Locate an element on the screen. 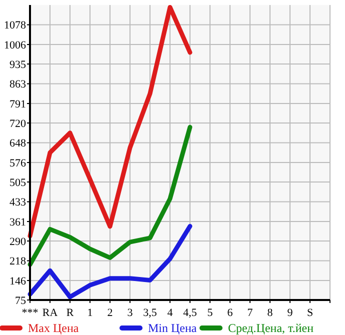 Image resolution: width=345 pixels, height=335 pixels. line-series is located at coordinates (110, 262).